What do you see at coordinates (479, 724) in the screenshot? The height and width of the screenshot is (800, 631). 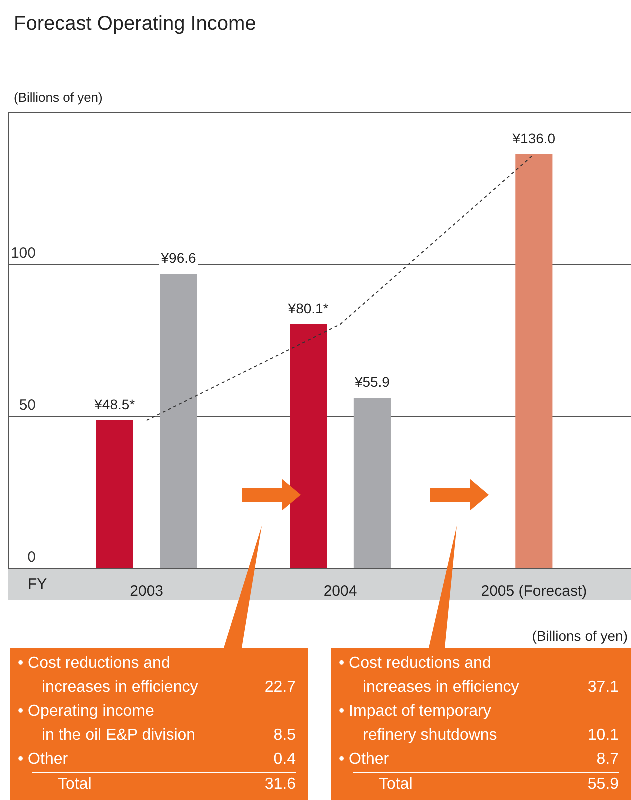 I see `text: • Cost reductions and increases in efficiency 37.1 • Impact of temporary refinery shutdowns 10.1 • Other 8.7 Total 55.9` at bounding box center [479, 724].